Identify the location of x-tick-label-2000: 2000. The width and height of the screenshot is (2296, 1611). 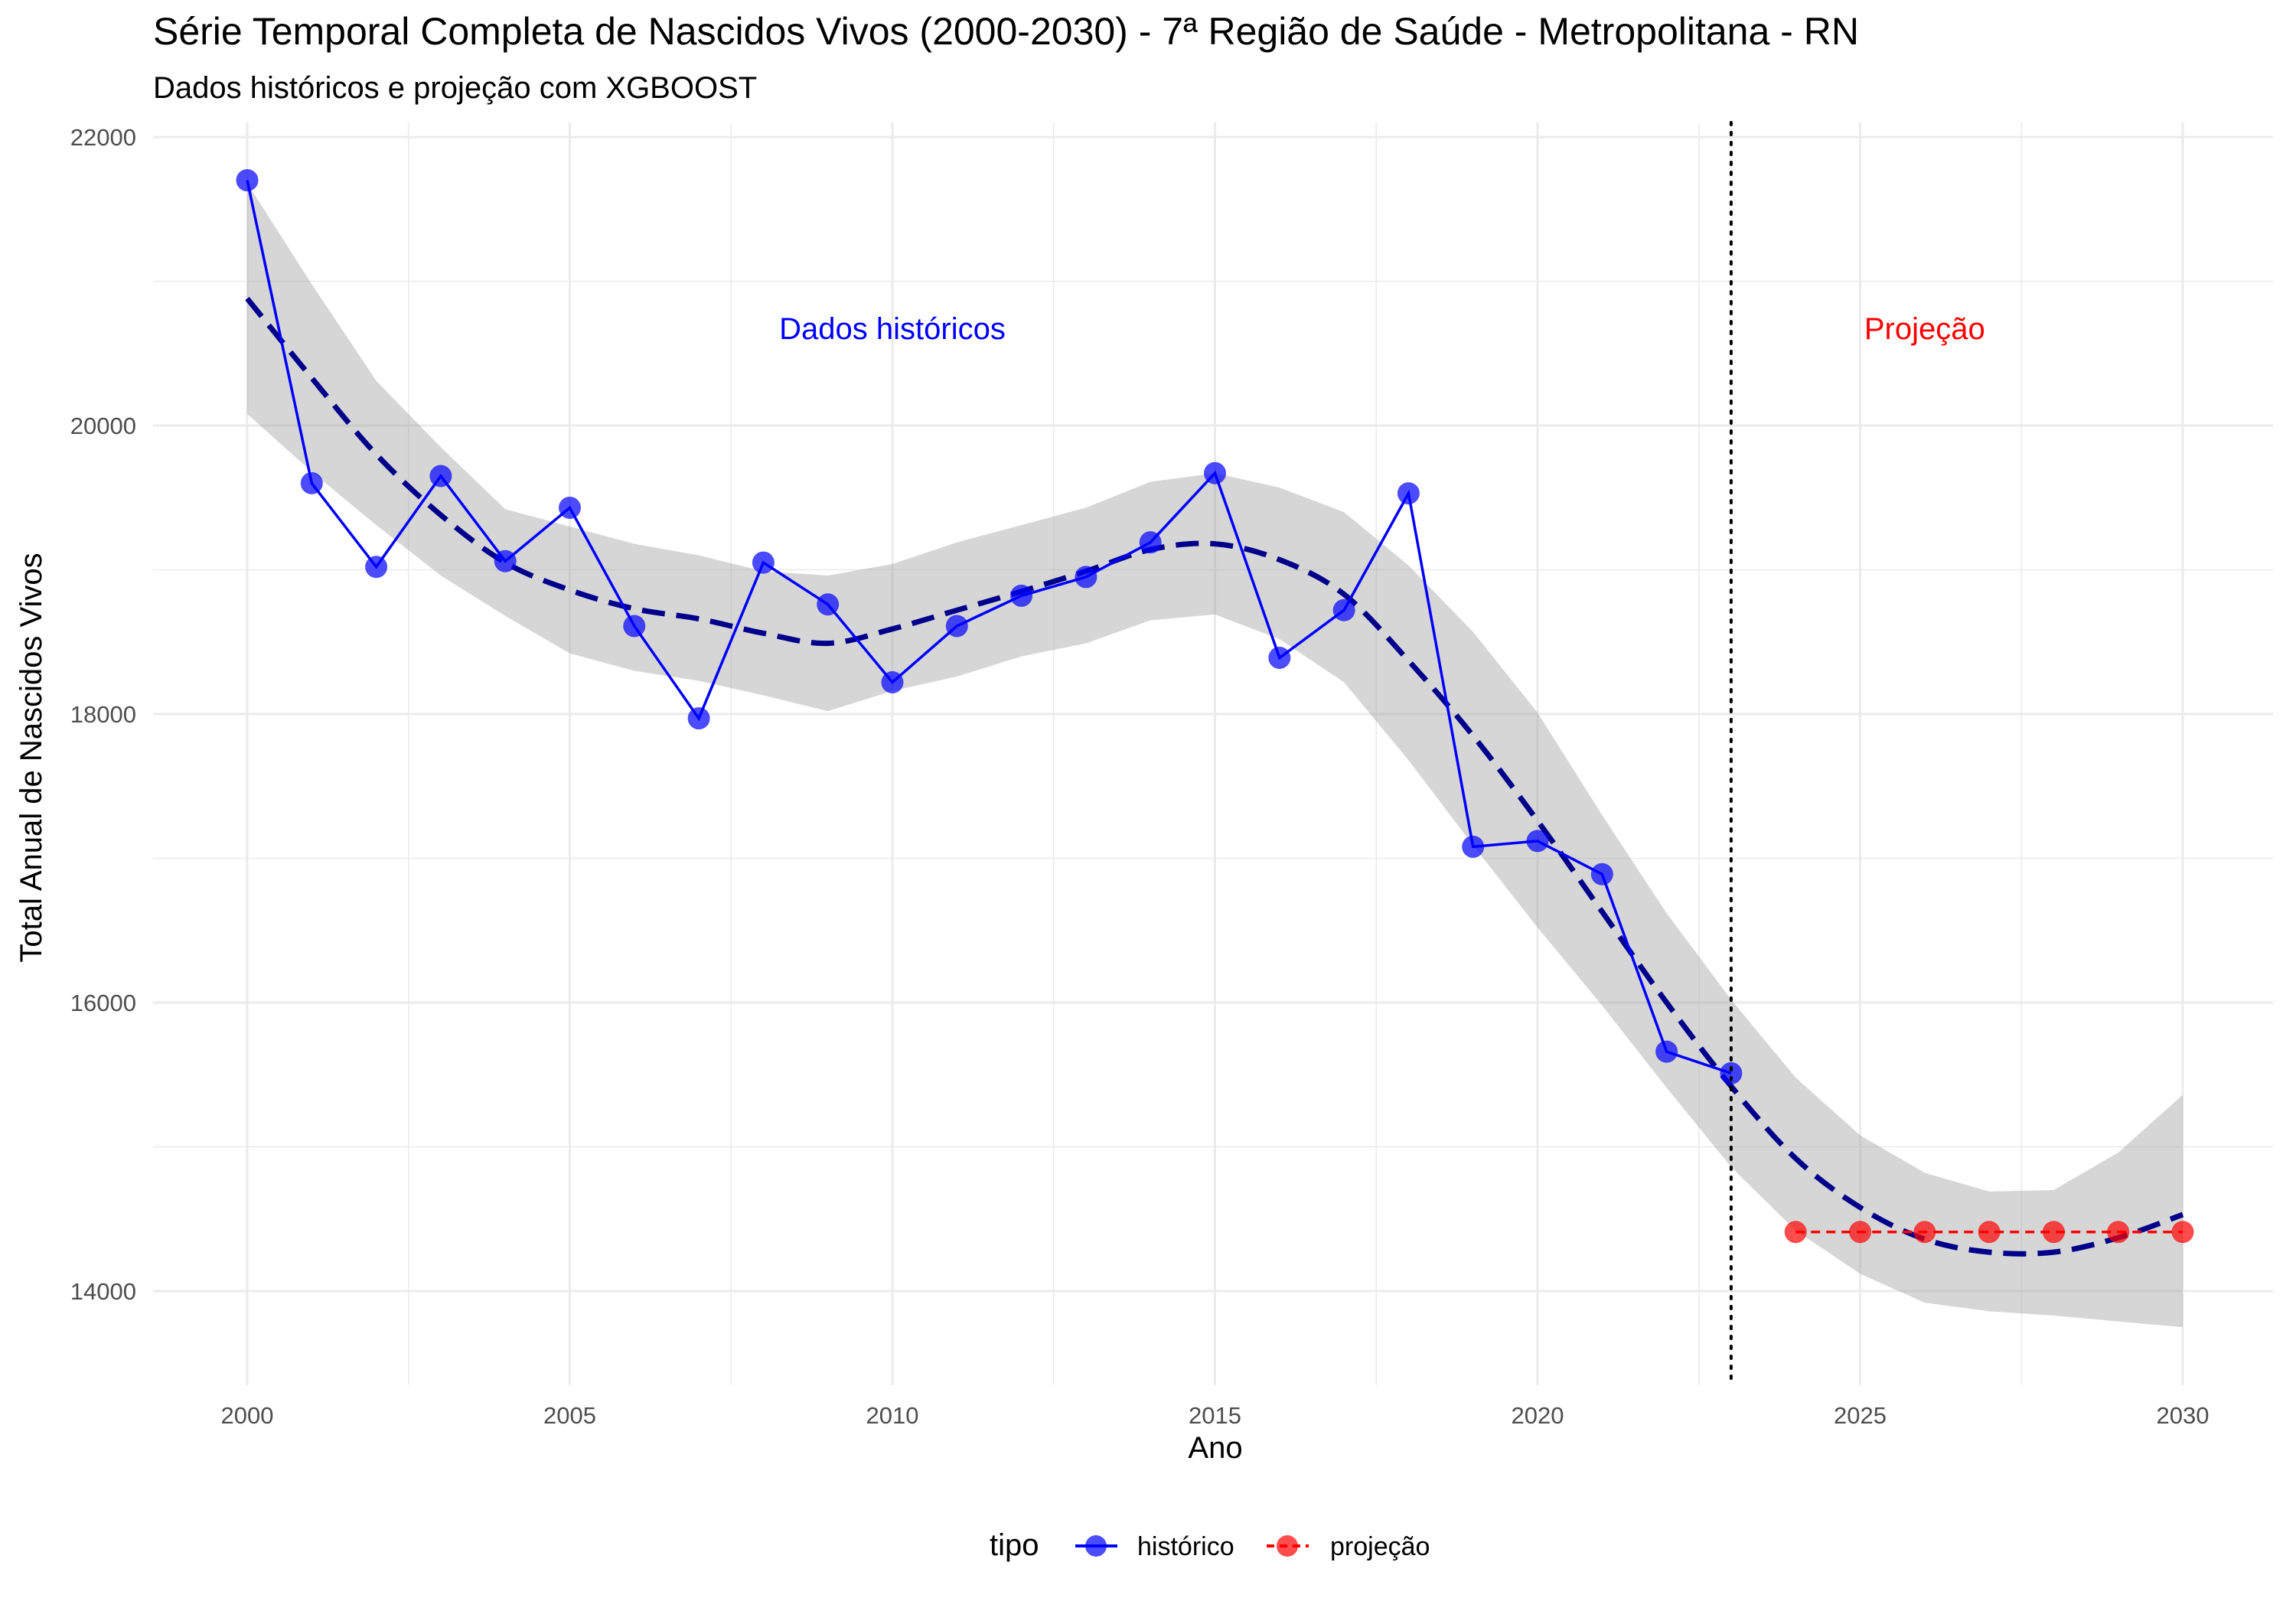
(247, 1415).